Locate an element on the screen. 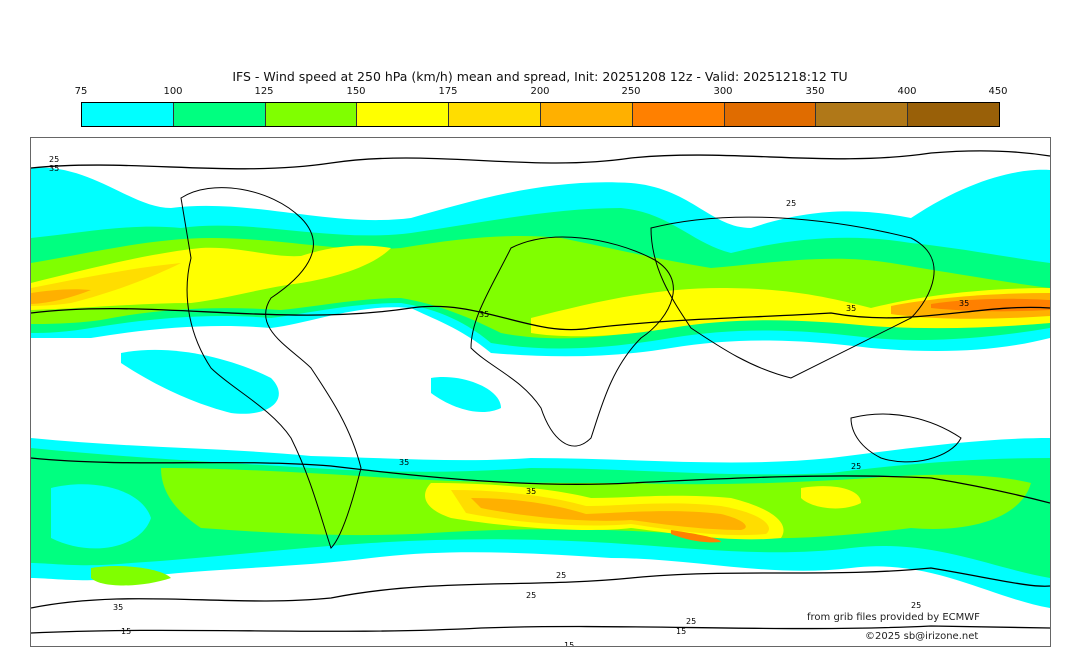  colorbar is located at coordinates (540, 114).